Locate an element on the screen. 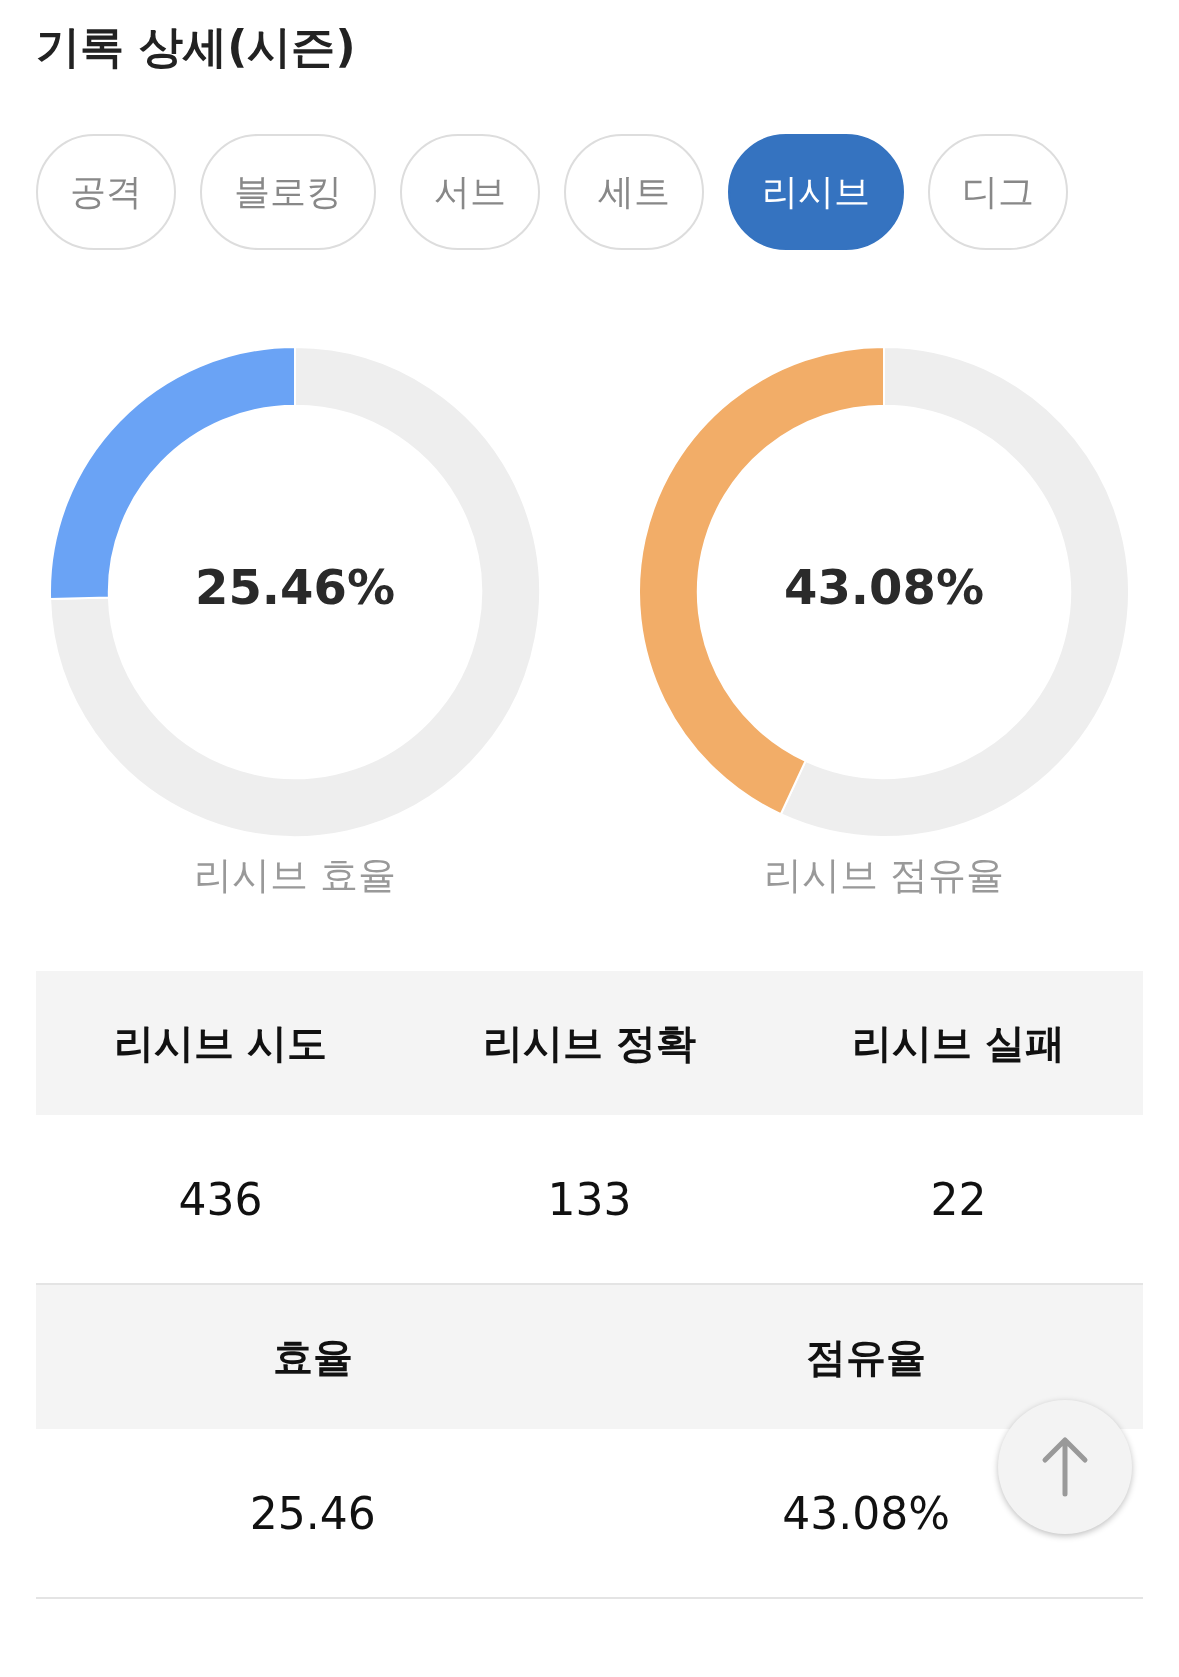  category-label: 세트 is located at coordinates (634, 192).